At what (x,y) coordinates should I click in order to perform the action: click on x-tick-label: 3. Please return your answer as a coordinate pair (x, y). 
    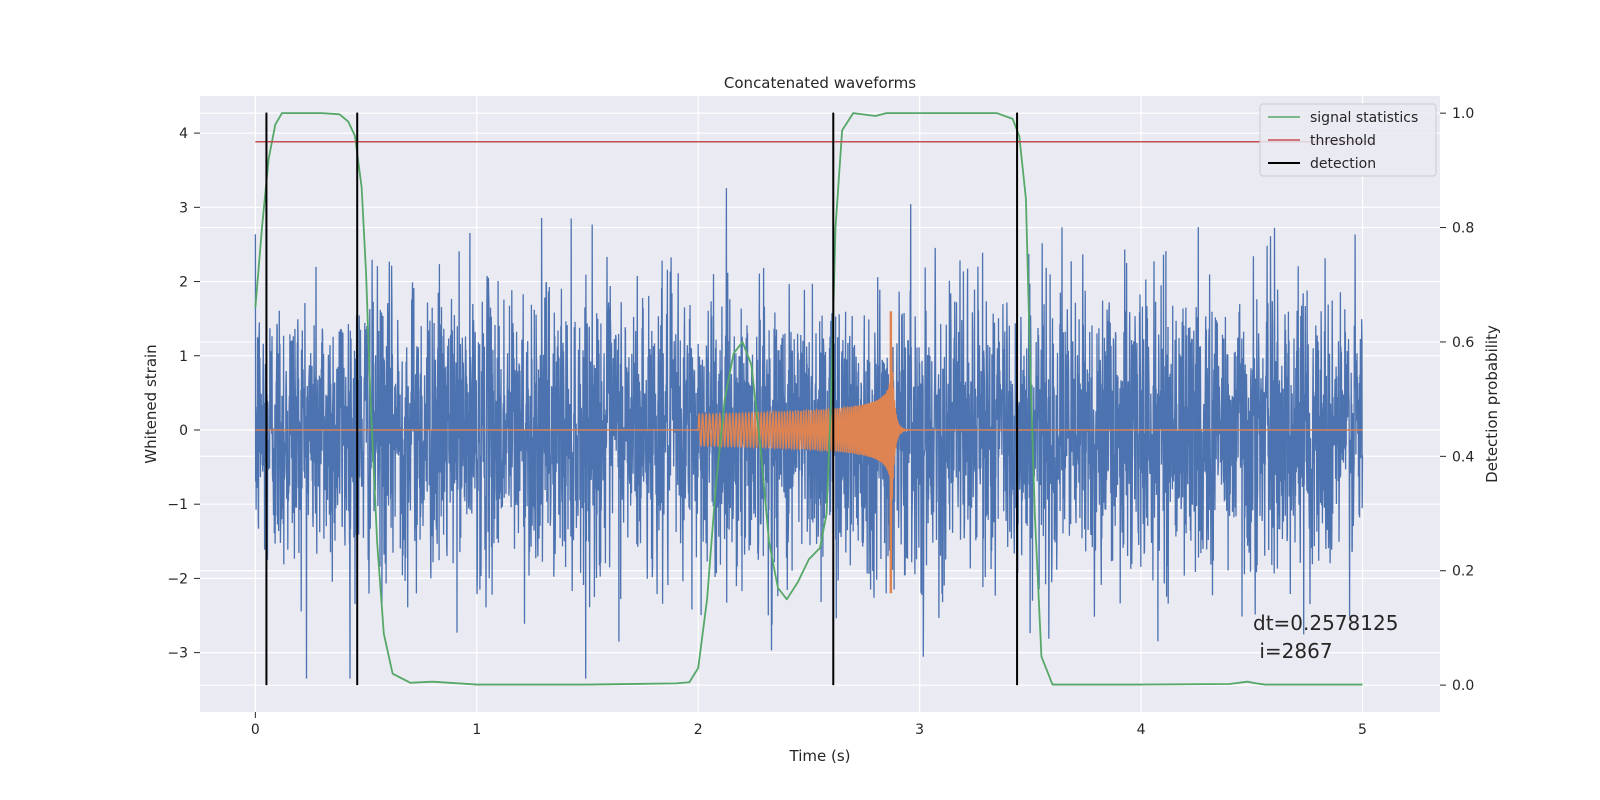
    Looking at the image, I should click on (919, 730).